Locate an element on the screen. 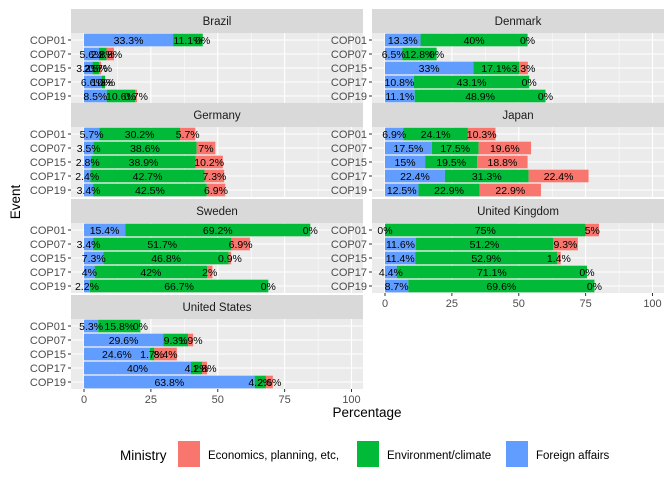  data-label: 11.1% is located at coordinates (187, 41).